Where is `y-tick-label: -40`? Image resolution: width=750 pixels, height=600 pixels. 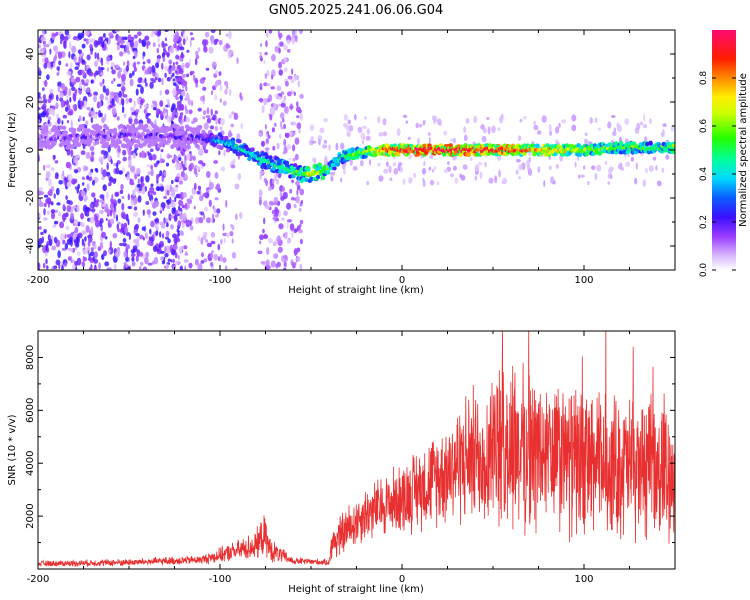 y-tick-label: -40 is located at coordinates (30, 246).